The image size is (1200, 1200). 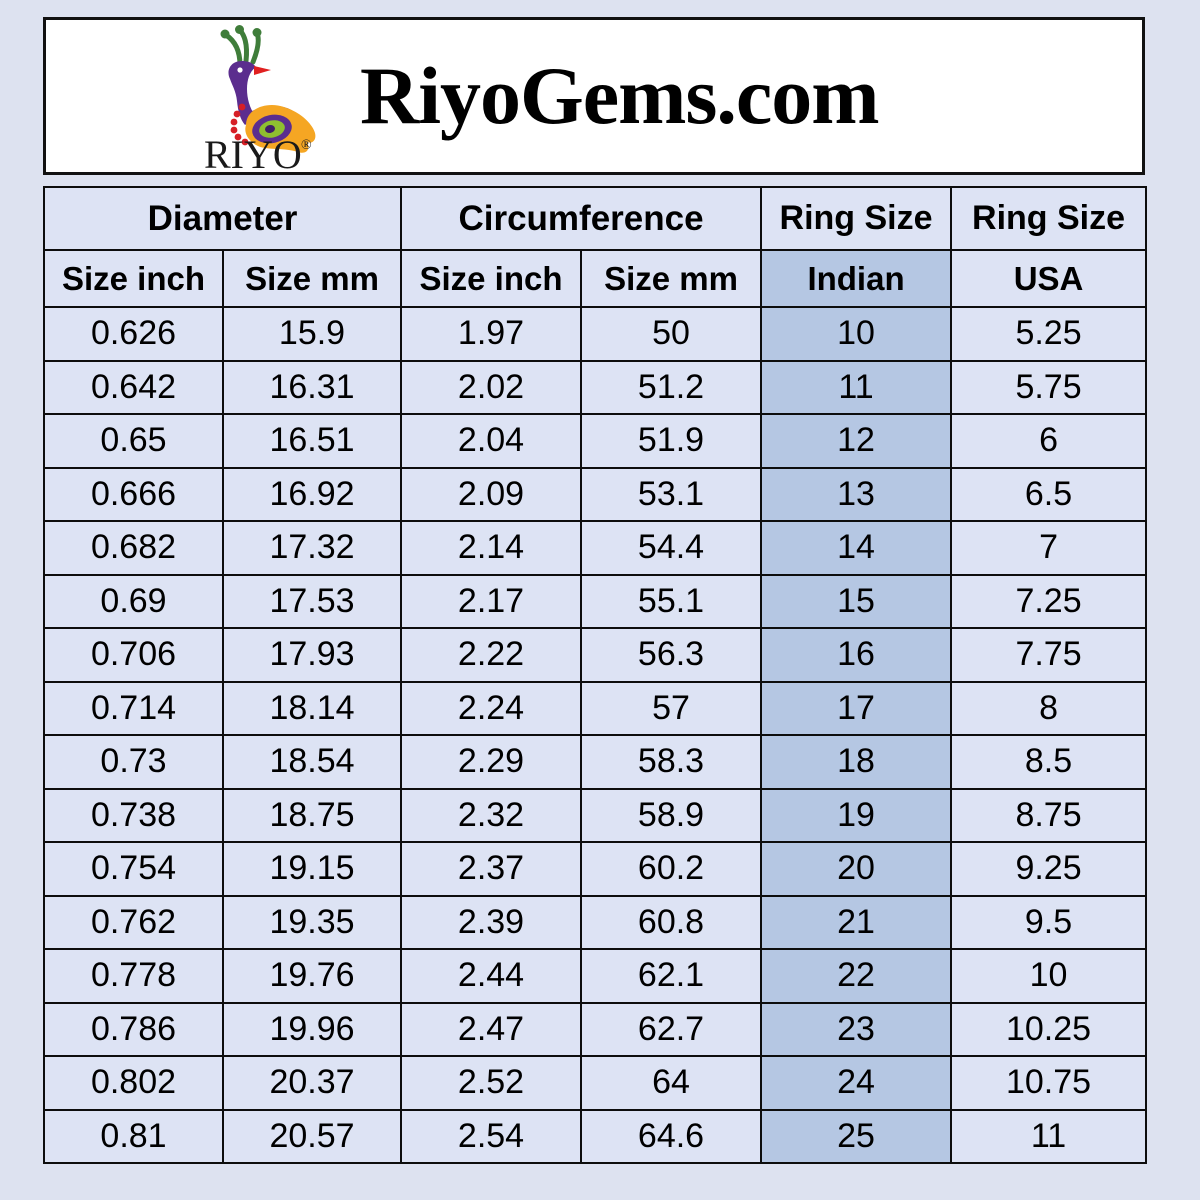 What do you see at coordinates (856, 1136) in the screenshot?
I see `table-cell: 25` at bounding box center [856, 1136].